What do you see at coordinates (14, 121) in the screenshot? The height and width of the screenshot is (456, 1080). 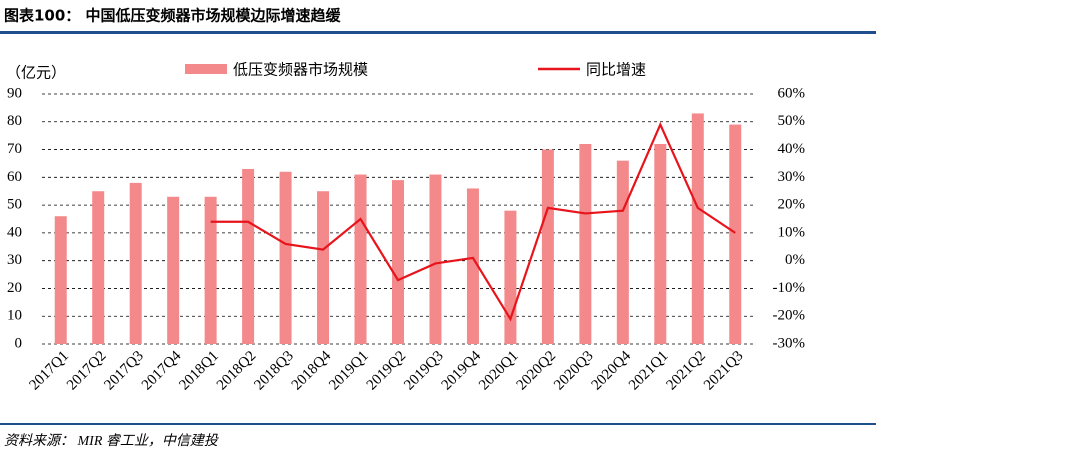 I see `y-tick-label: 80` at bounding box center [14, 121].